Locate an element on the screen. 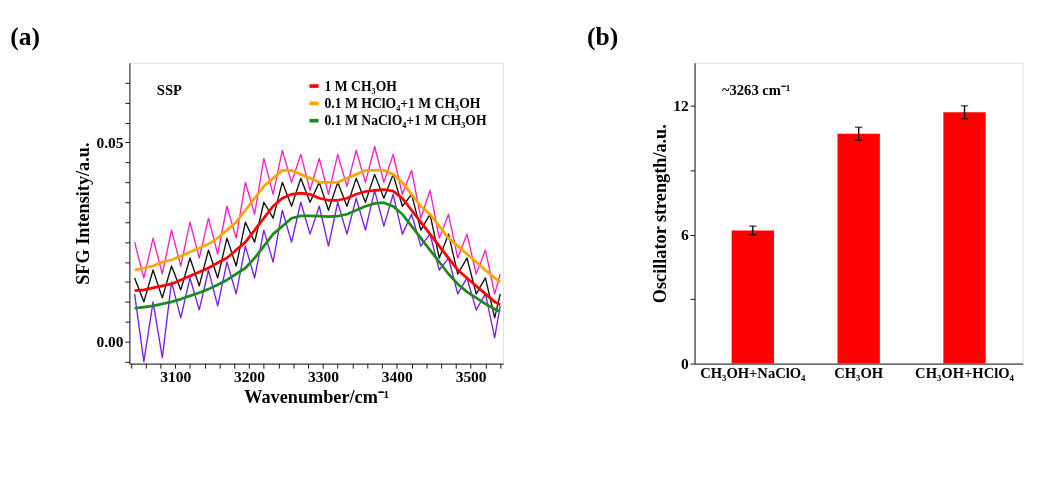  legend-label: 0.1 M NaClO₄+1 M CH₃OH is located at coordinates (405, 121).